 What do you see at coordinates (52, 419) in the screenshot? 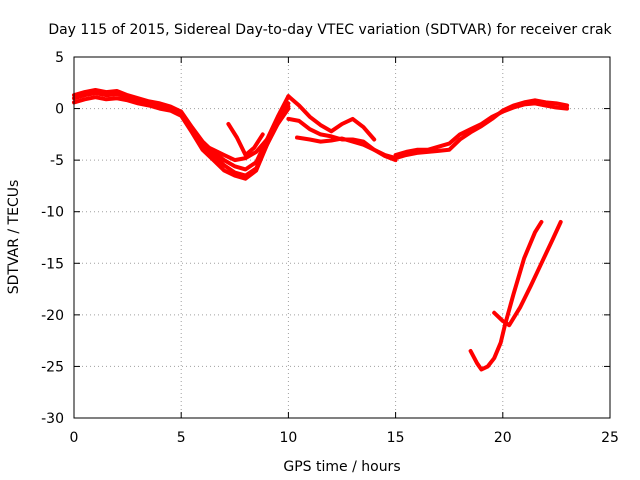
I see `y-tick-label: -30` at bounding box center [52, 419].